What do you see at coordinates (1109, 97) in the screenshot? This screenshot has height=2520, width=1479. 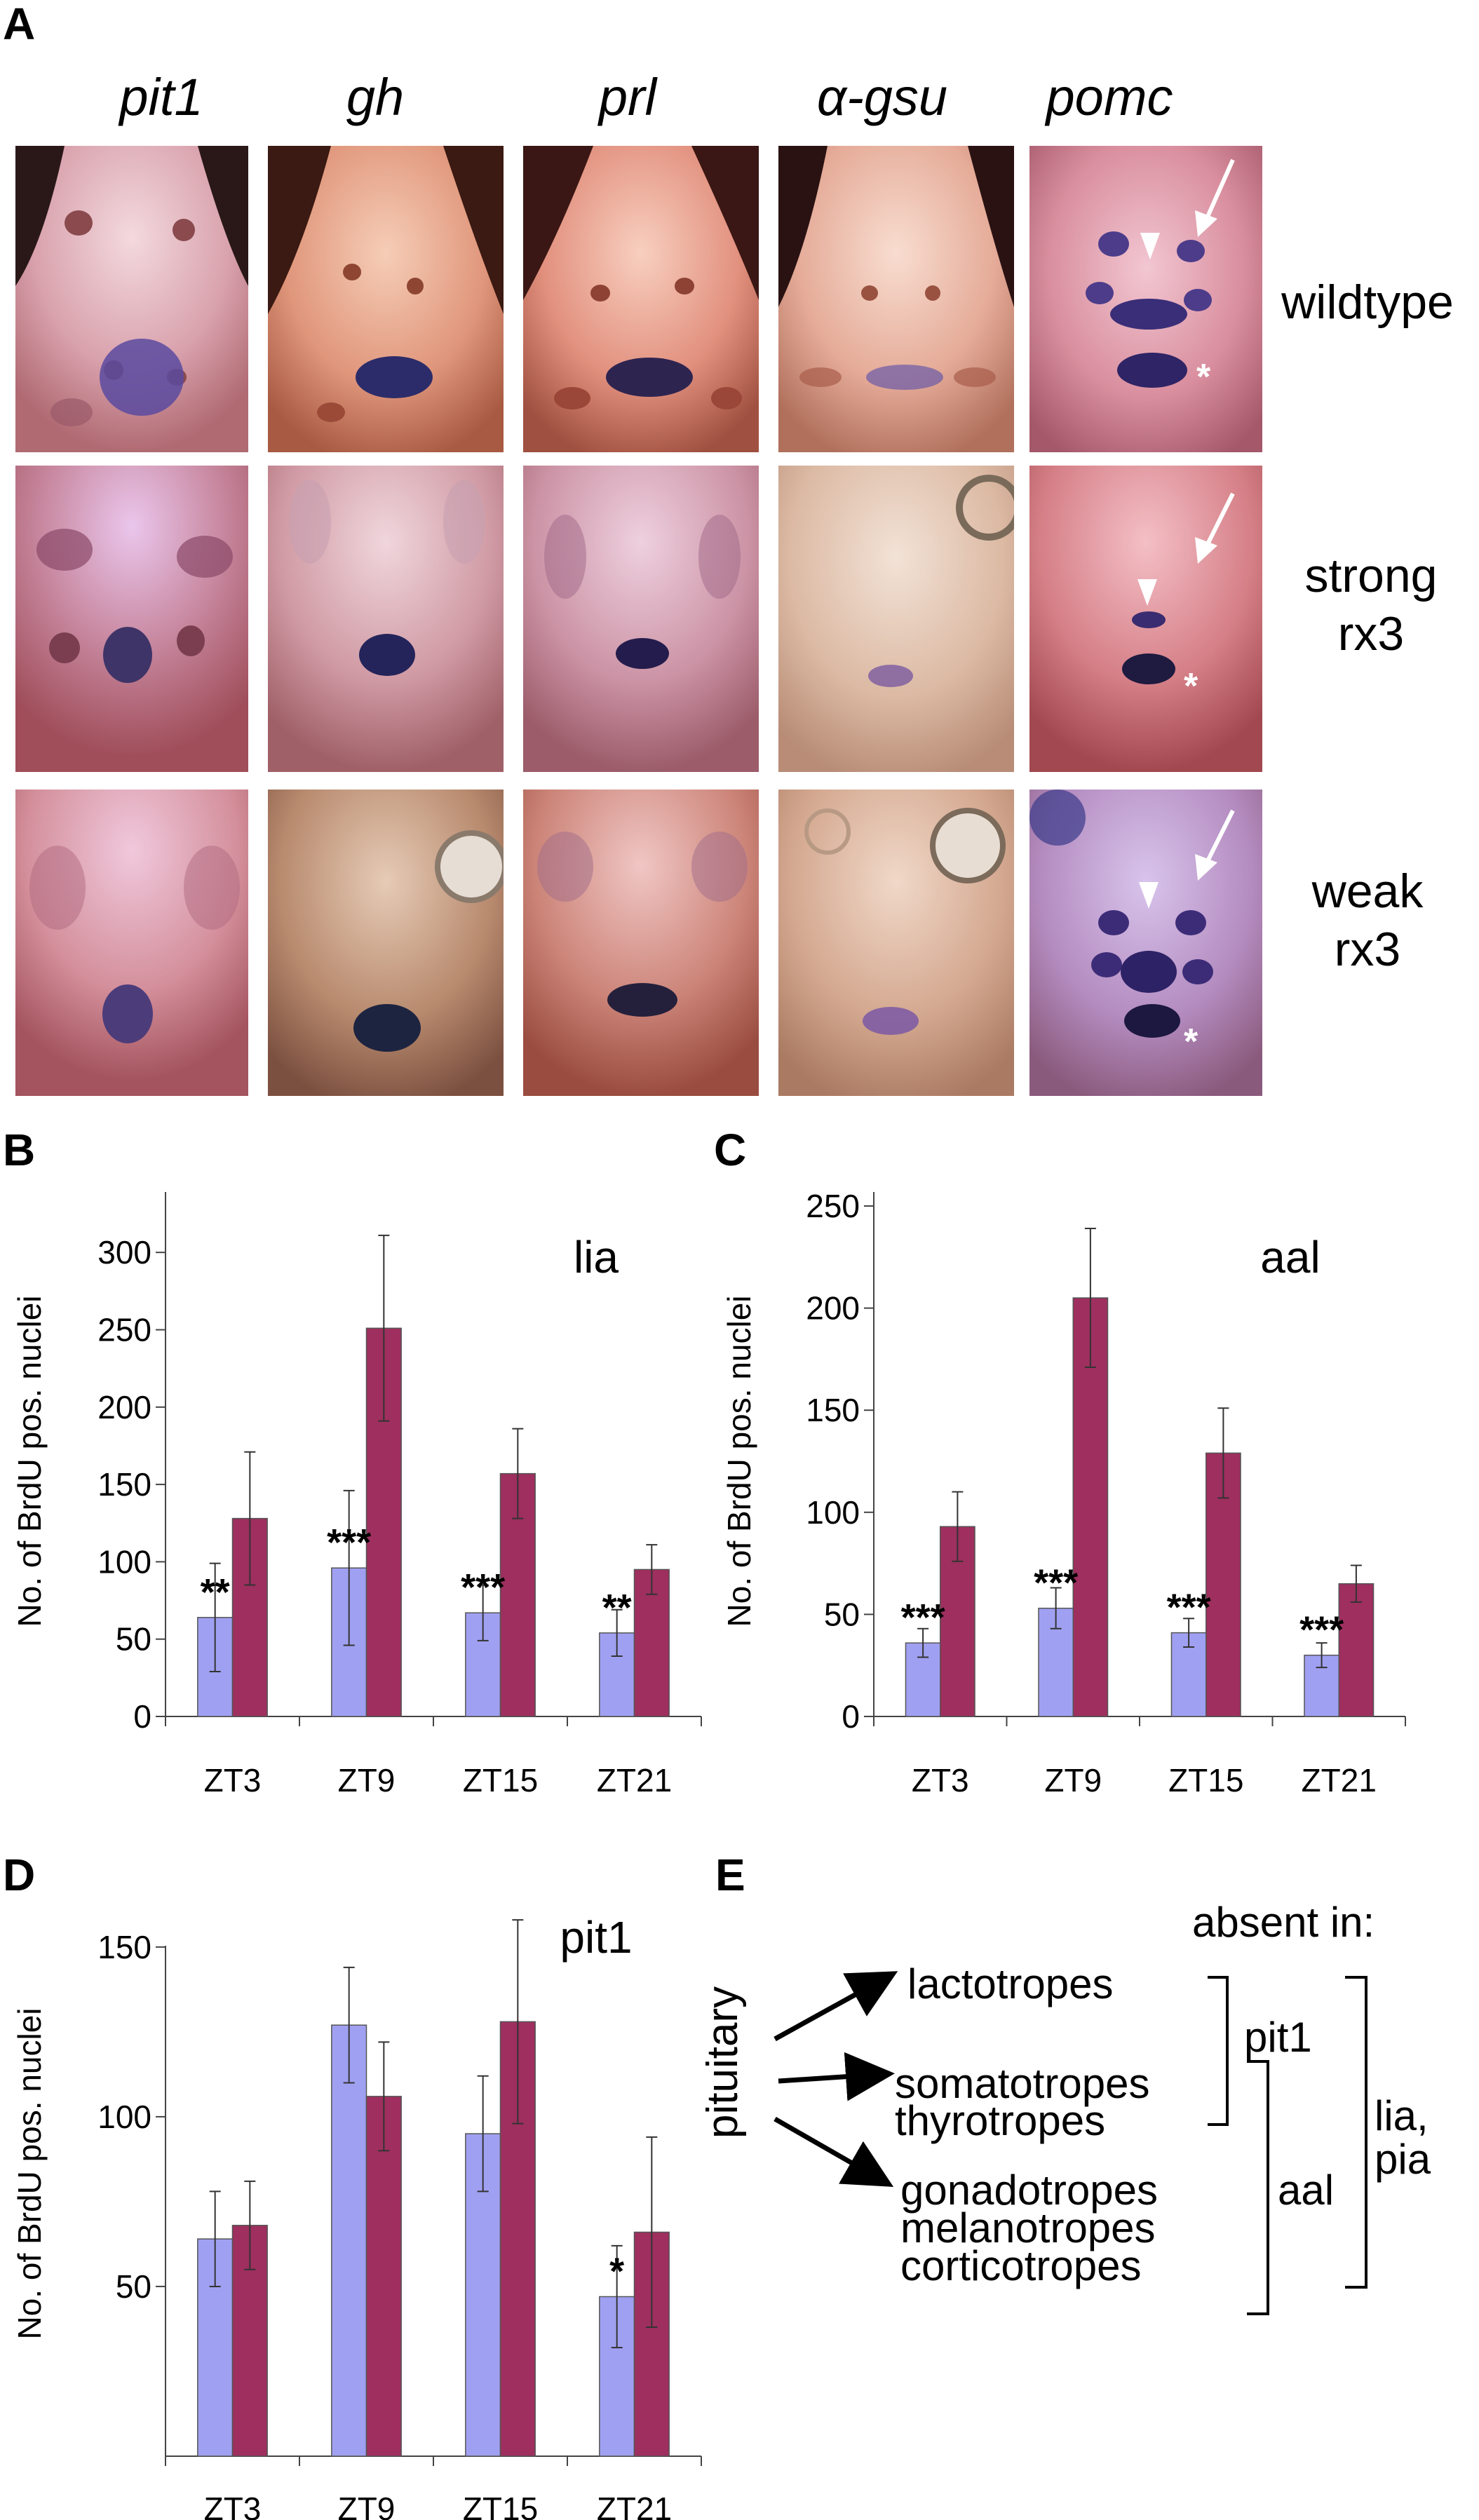 I see `column-header-pomc: pomc` at bounding box center [1109, 97].